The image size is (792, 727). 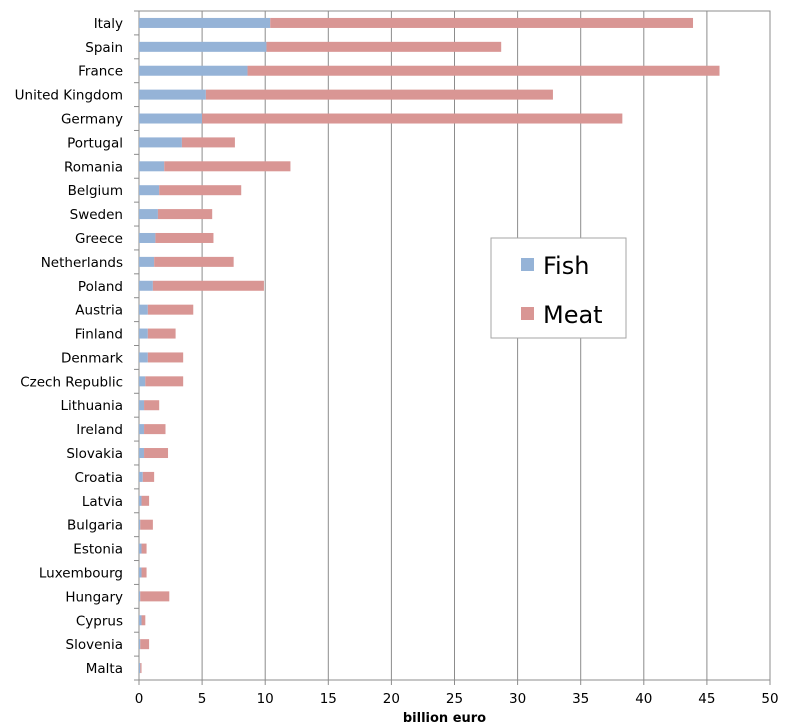 What do you see at coordinates (99, 430) in the screenshot?
I see `category-label: Ireland` at bounding box center [99, 430].